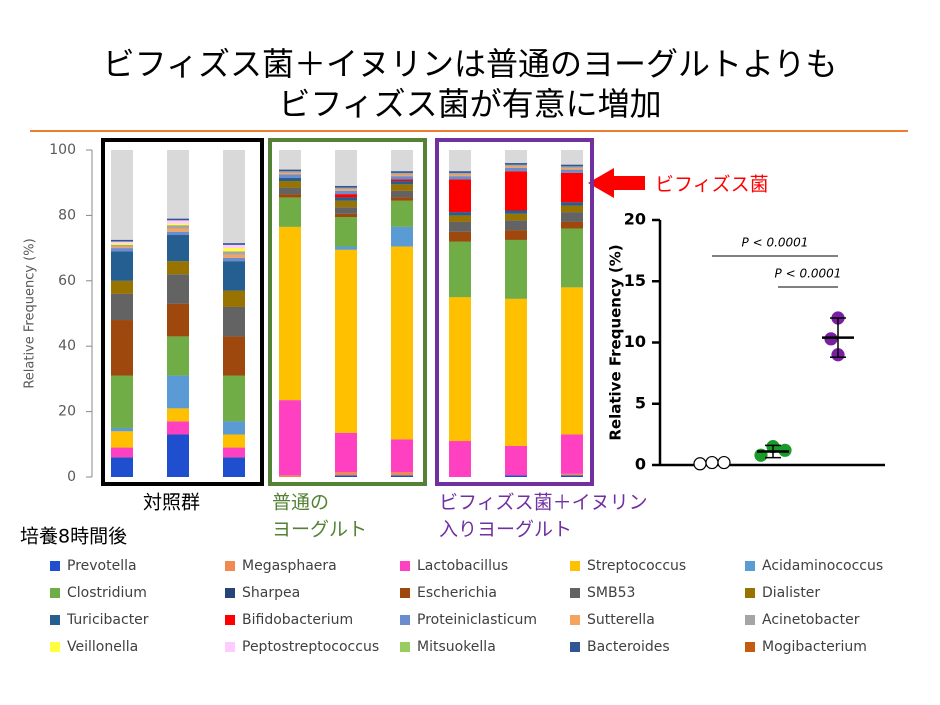  I want to click on legend-label: SMB53, so click(611, 593).